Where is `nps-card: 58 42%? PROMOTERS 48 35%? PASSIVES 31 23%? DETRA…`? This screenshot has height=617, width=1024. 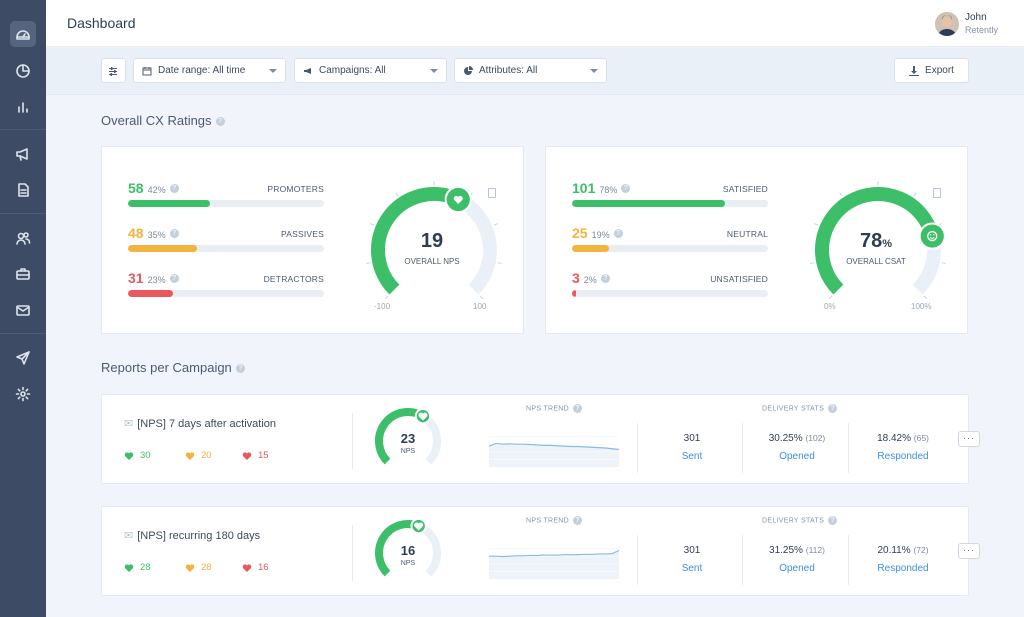
nps-card: 58 42%? PROMOTERS 48 35%? PASSIVES 31 23%? DETRA… is located at coordinates (312, 240).